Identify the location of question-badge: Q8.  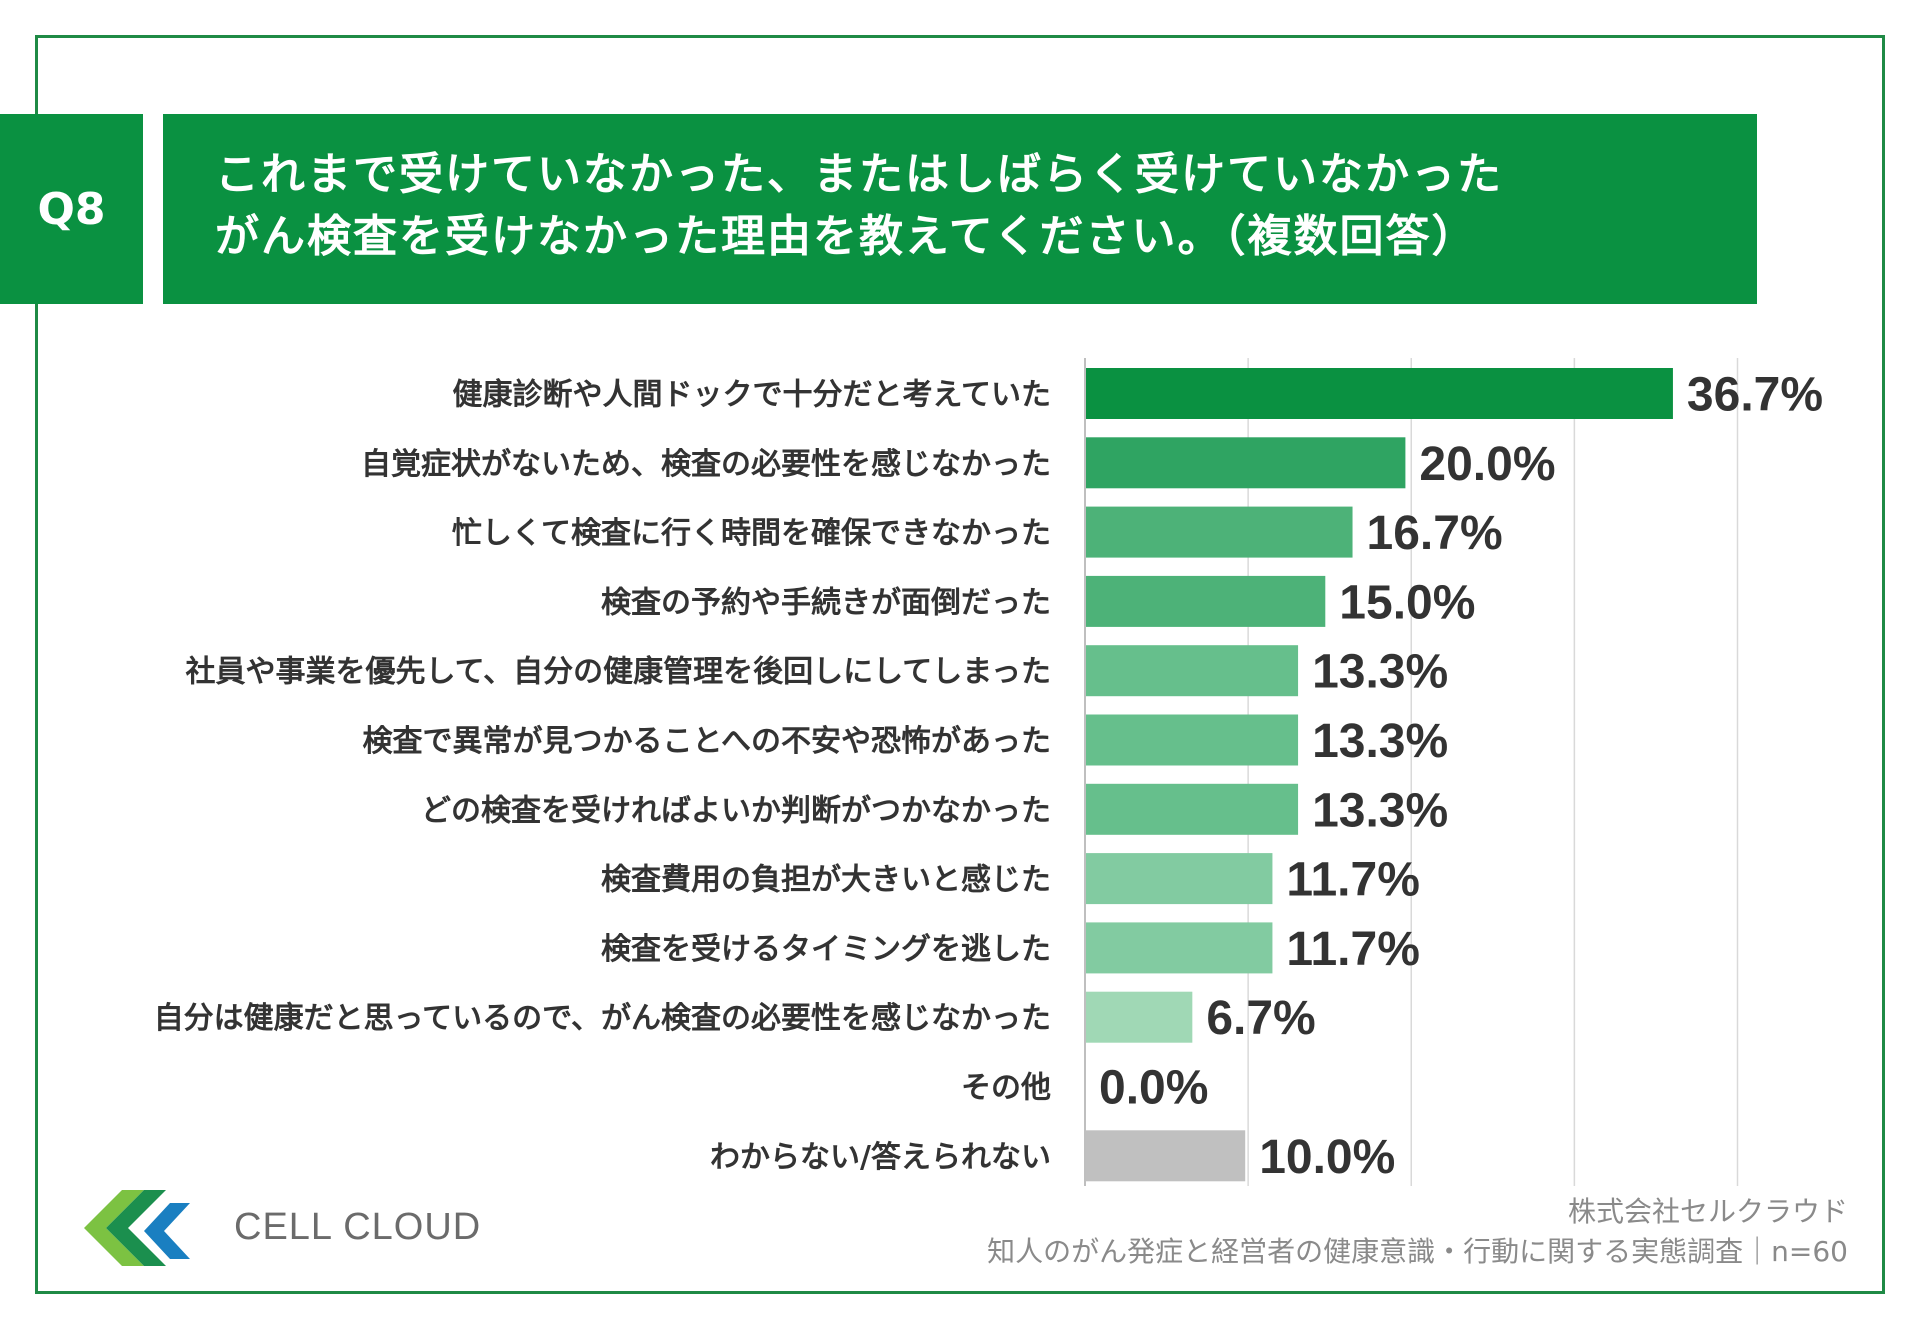
(71, 209).